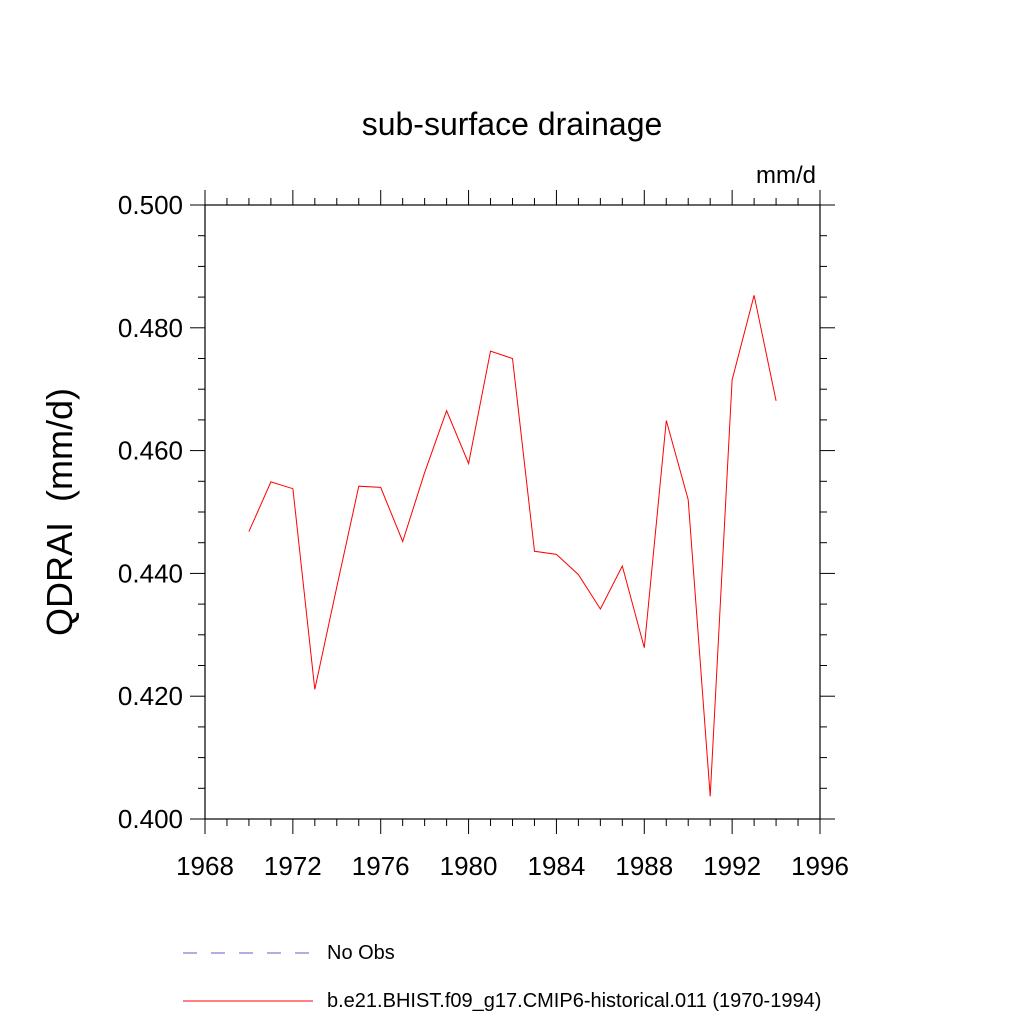 This screenshot has width=1024, height=1024. Describe the element at coordinates (644, 866) in the screenshot. I see `x-tick-label: 1988` at that location.